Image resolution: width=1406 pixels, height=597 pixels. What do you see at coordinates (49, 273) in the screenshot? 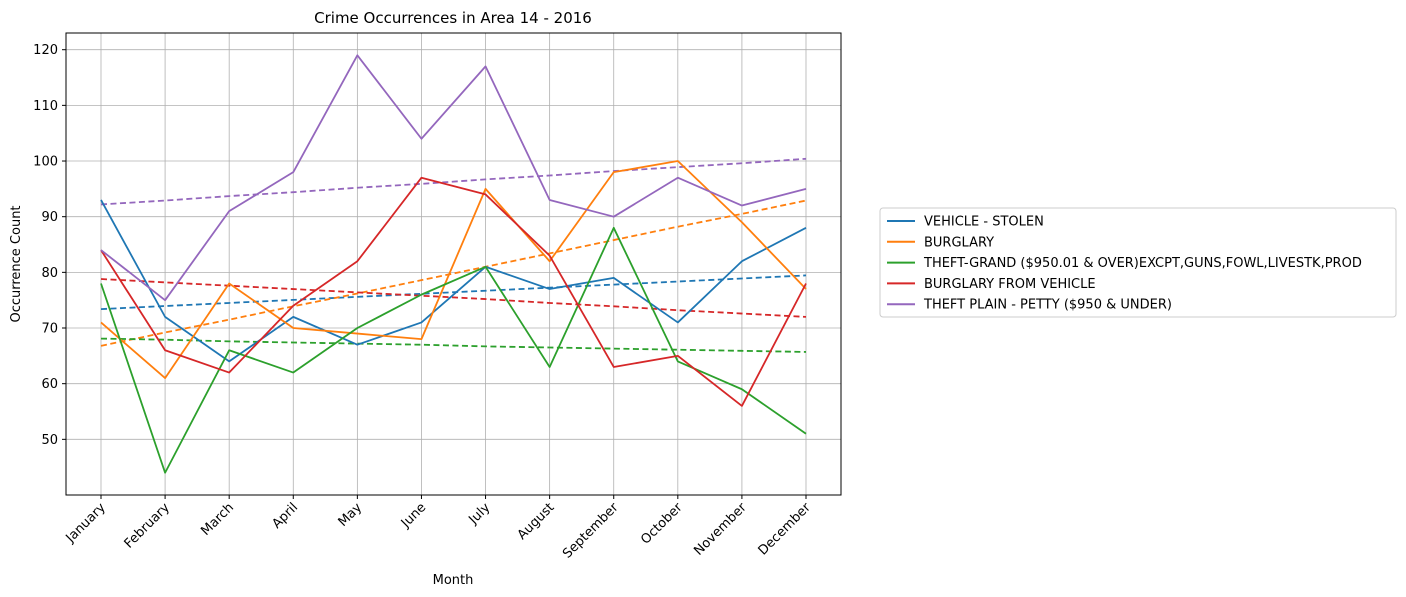
I see `y-tick-label: 80` at bounding box center [49, 273].